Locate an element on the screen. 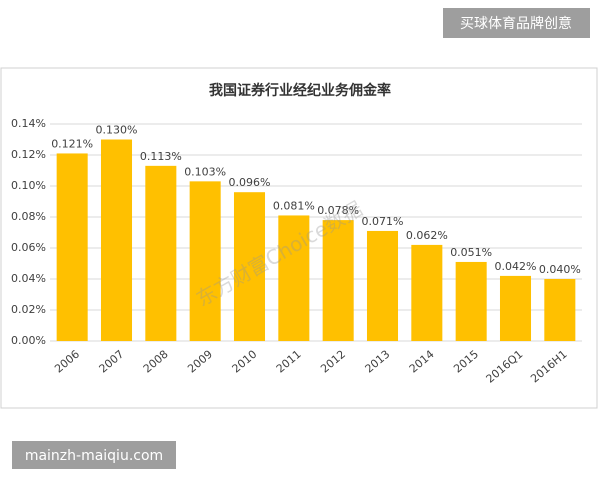  bottom-badge is located at coordinates (94, 455).